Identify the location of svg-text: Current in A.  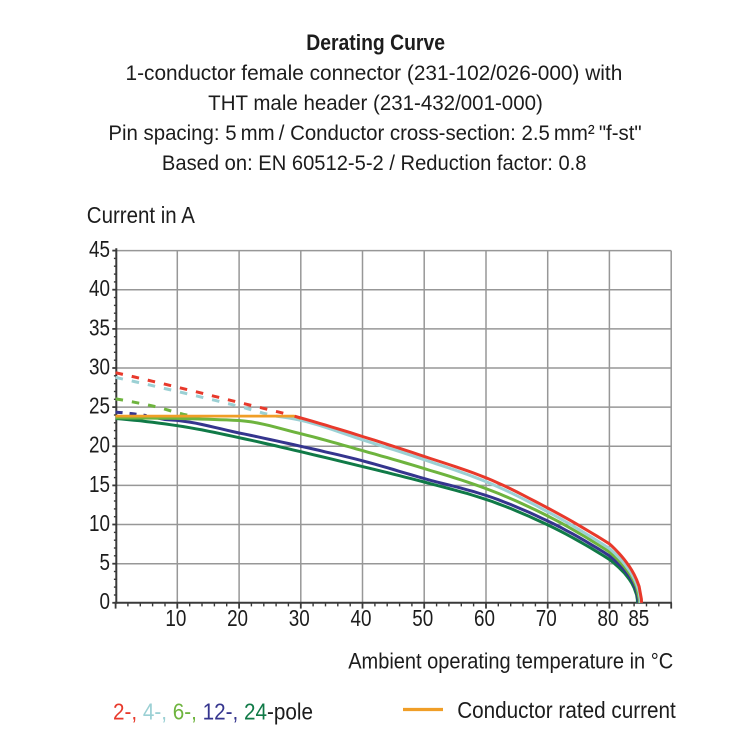
(141, 215).